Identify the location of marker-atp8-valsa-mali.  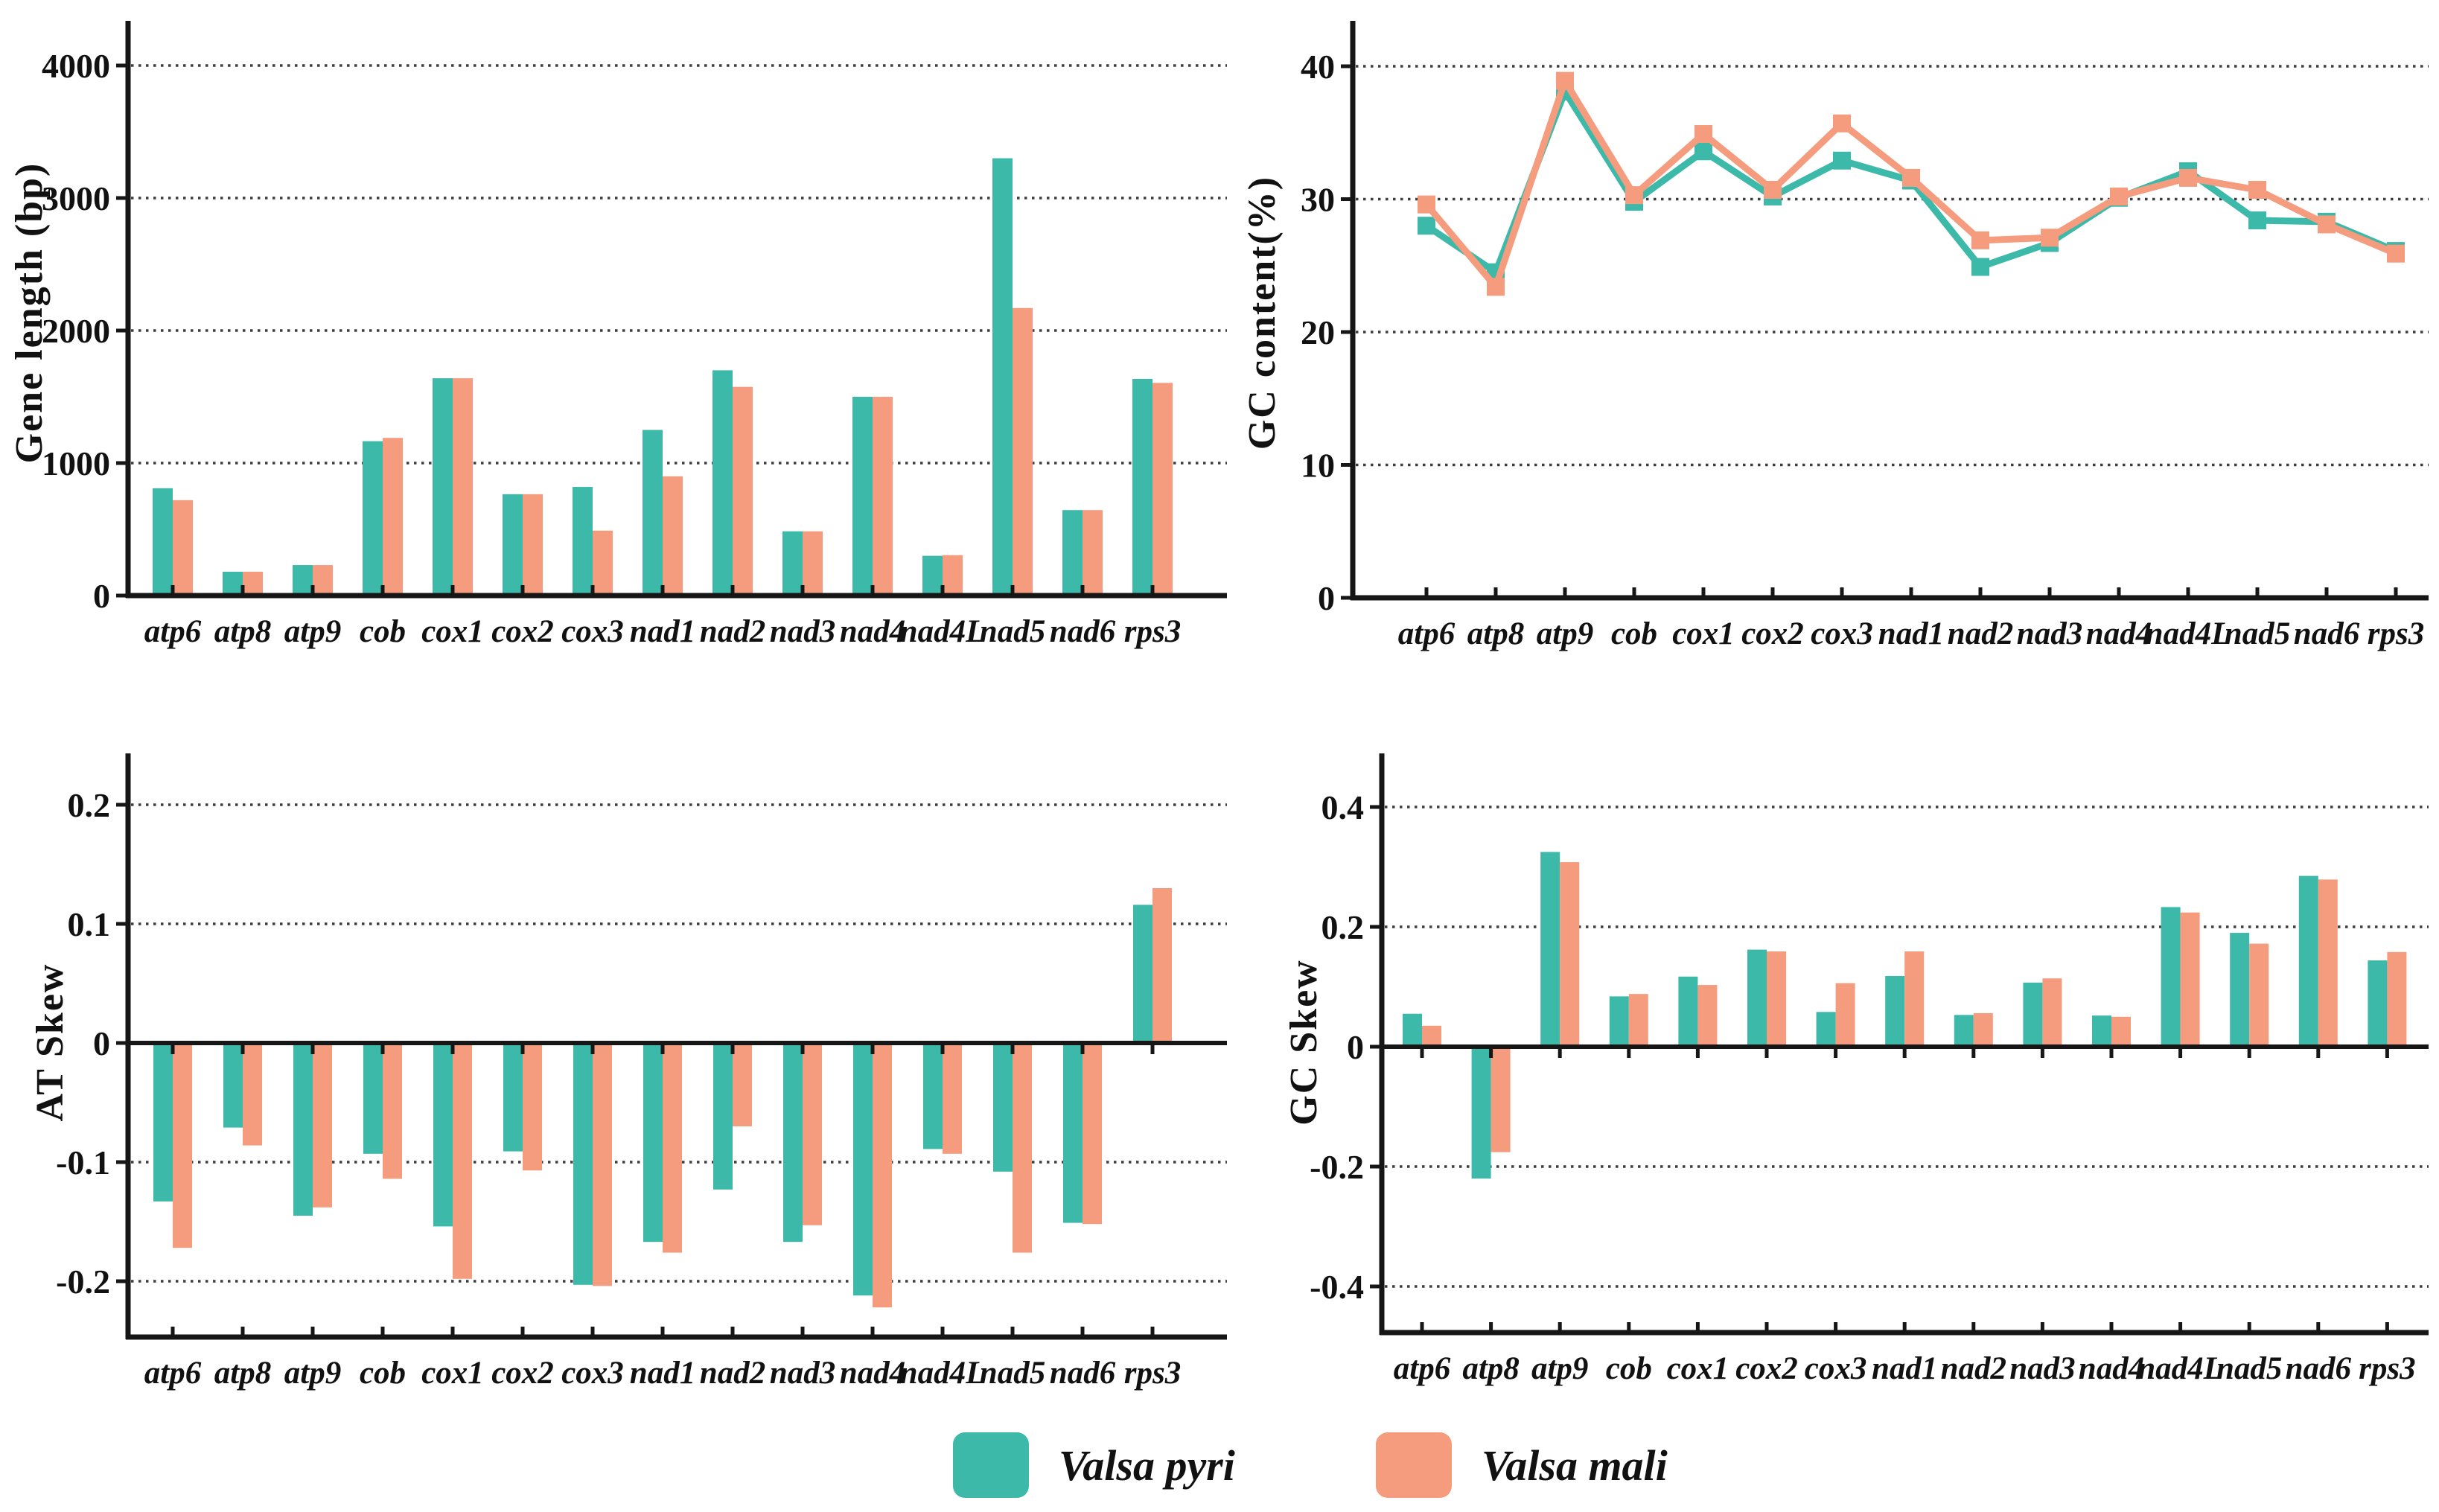
(1496, 287).